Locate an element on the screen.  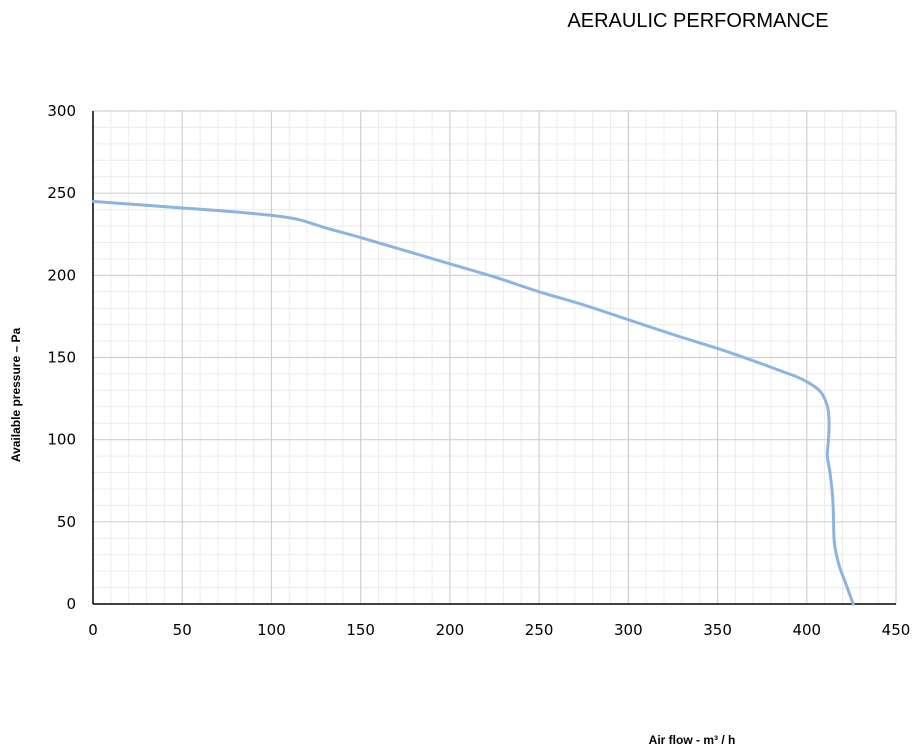
y-tick-label: 50 is located at coordinates (66, 522).